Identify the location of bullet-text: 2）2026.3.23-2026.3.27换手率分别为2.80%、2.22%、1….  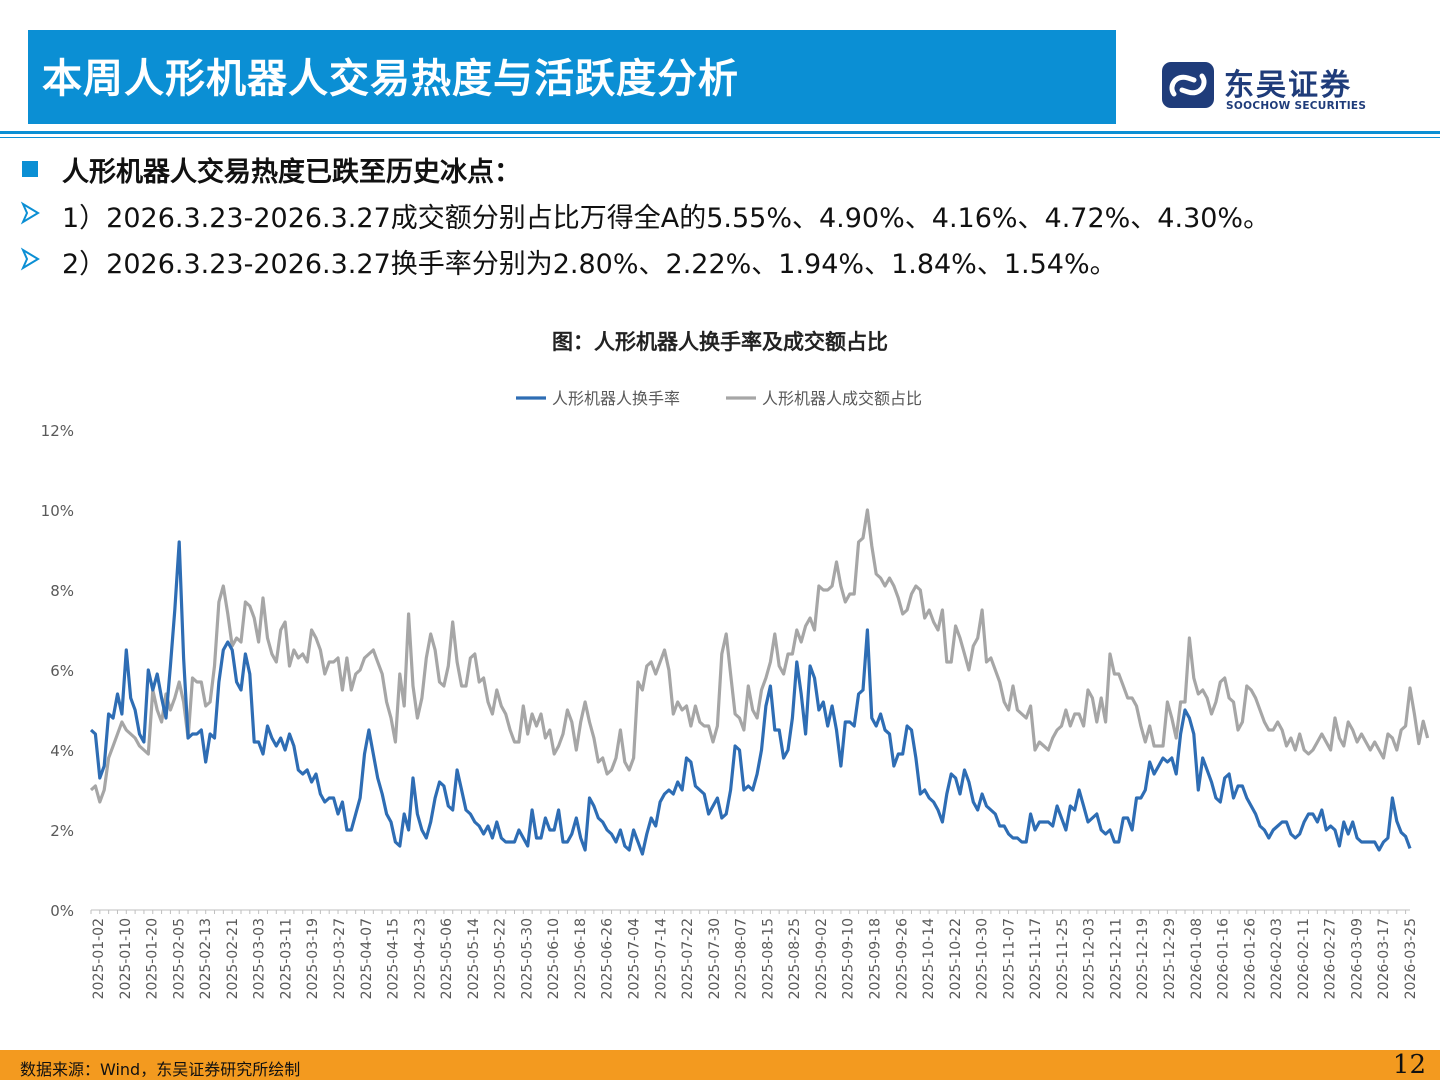
(589, 264).